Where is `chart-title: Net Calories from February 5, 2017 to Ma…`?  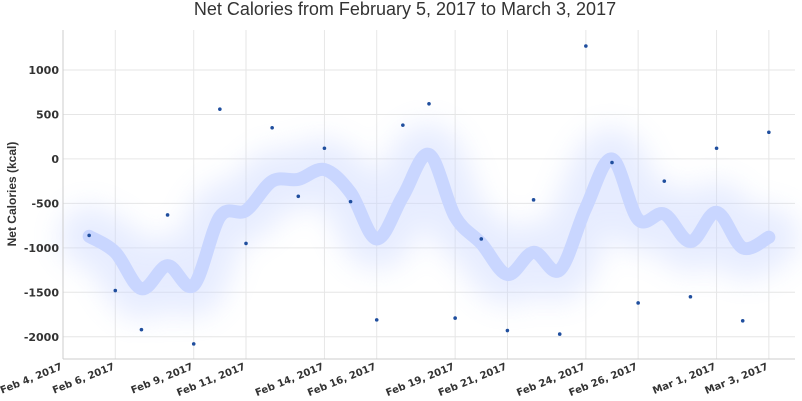 chart-title: Net Calories from February 5, 2017 to Ma… is located at coordinates (405, 9).